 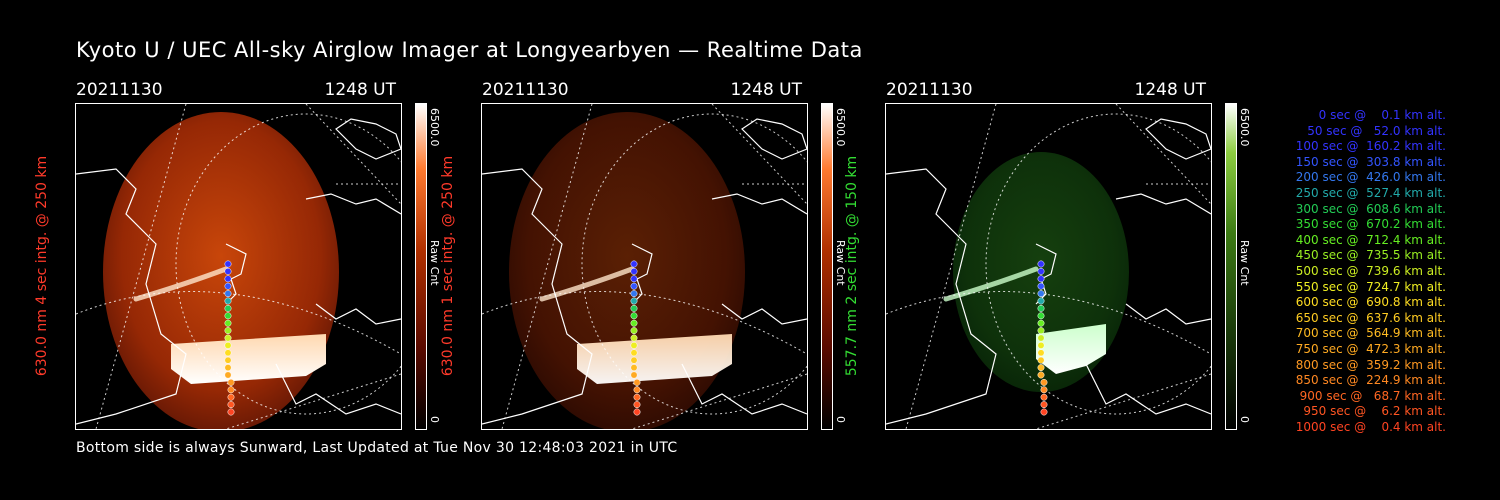 I want to click on panel-wavelength-label: 630.0 nm 1 sec intg. @ 250 km, so click(x=448, y=266).